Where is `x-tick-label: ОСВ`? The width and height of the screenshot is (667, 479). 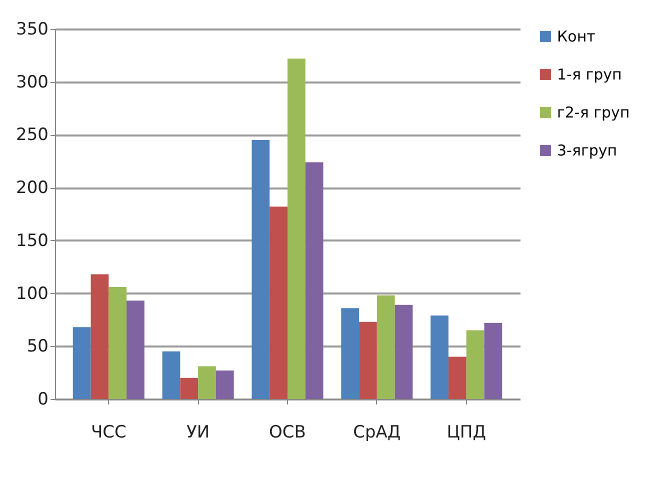 x-tick-label: ОСВ is located at coordinates (287, 432).